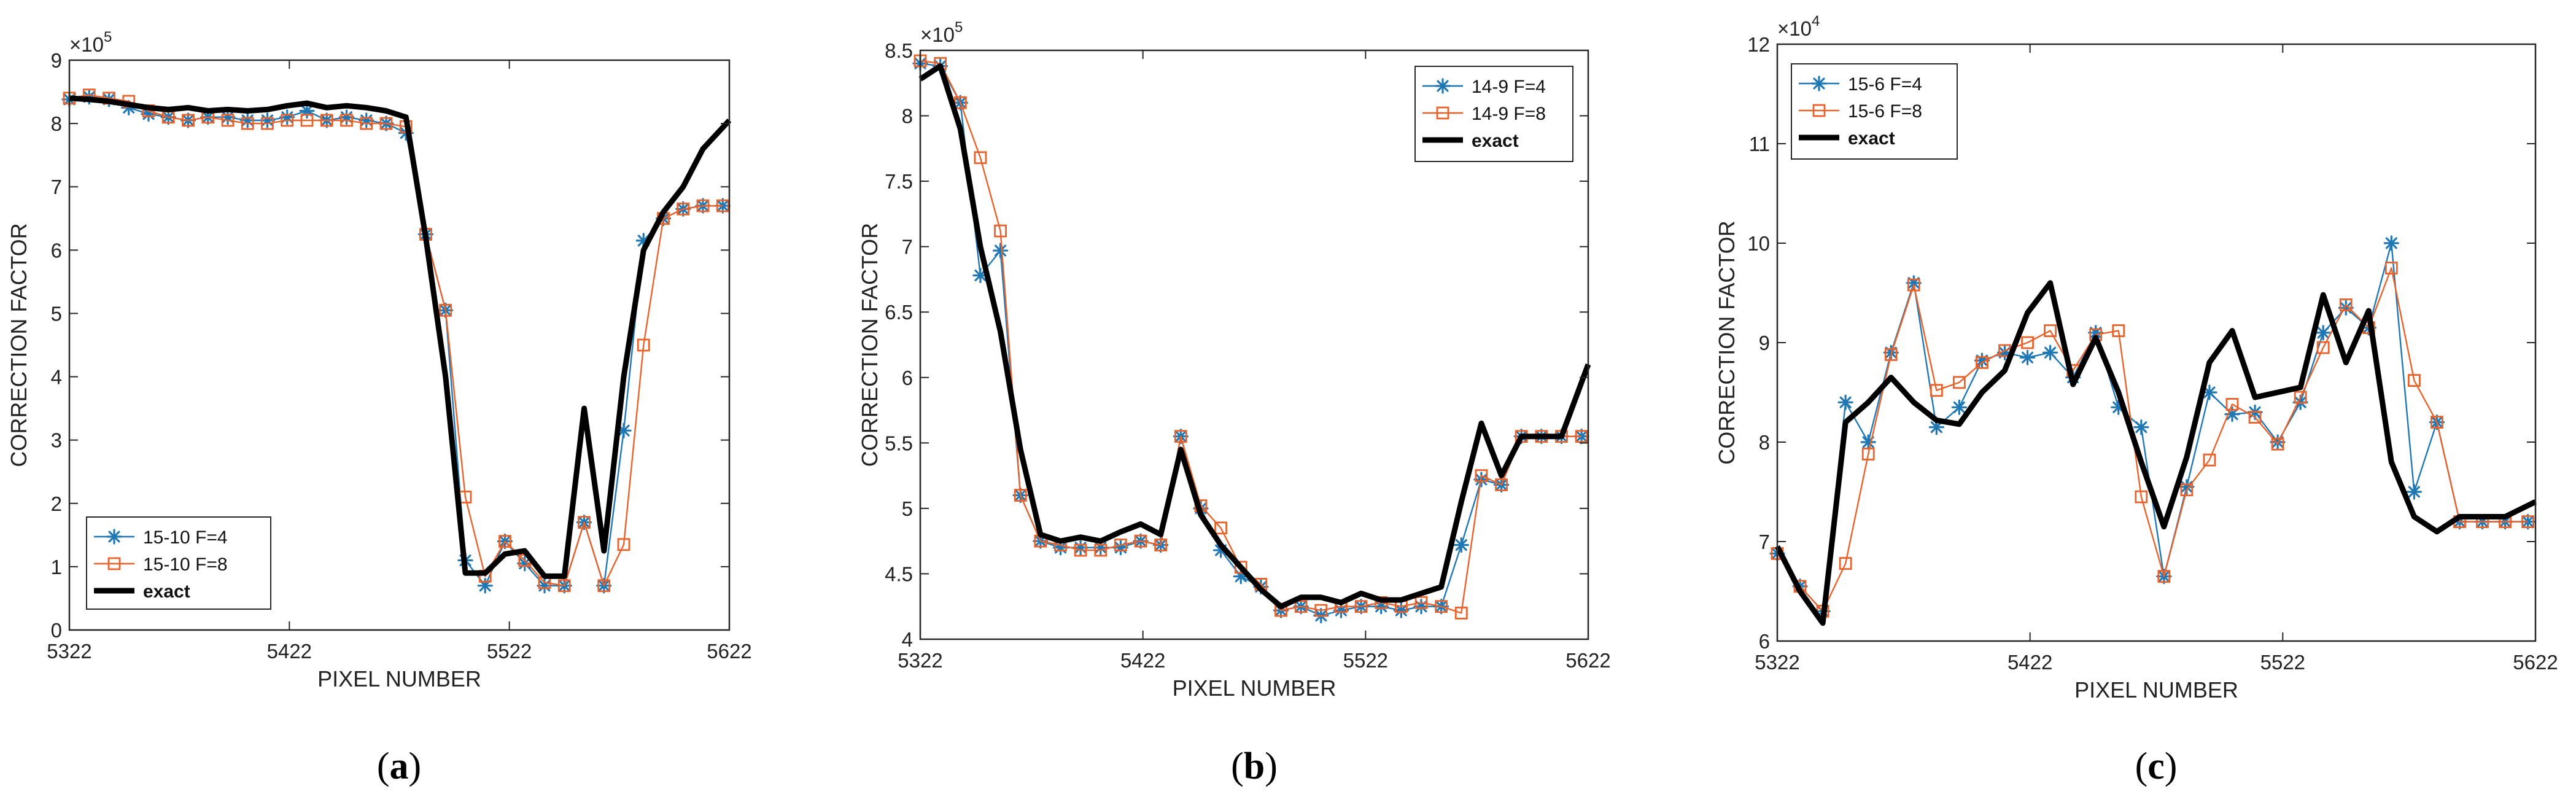 The image size is (2576, 805). I want to click on legend: 15-6 F=4 15-6 F=8 exact, so click(1874, 111).